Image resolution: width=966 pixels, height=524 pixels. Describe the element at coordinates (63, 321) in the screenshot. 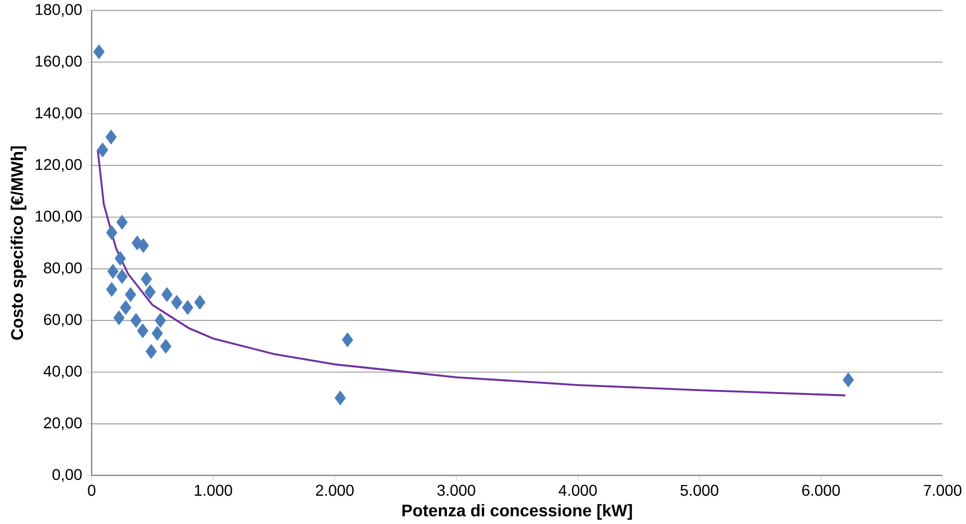

I see `y-tick-label: 60,00` at that location.